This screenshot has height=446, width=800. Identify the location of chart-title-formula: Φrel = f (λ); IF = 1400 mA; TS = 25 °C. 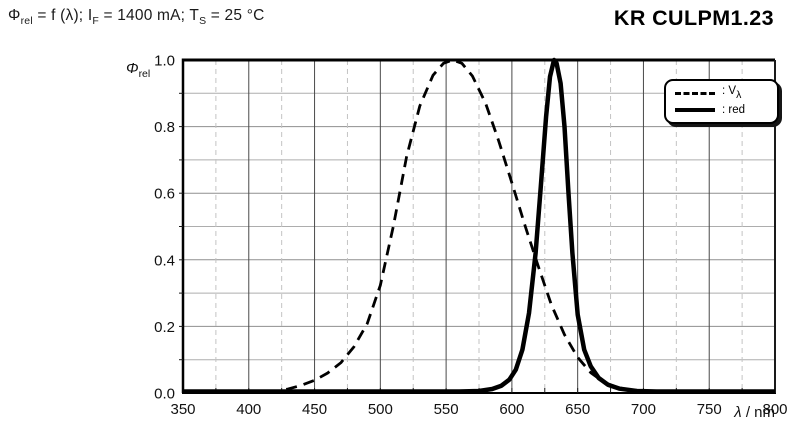
(136, 17).